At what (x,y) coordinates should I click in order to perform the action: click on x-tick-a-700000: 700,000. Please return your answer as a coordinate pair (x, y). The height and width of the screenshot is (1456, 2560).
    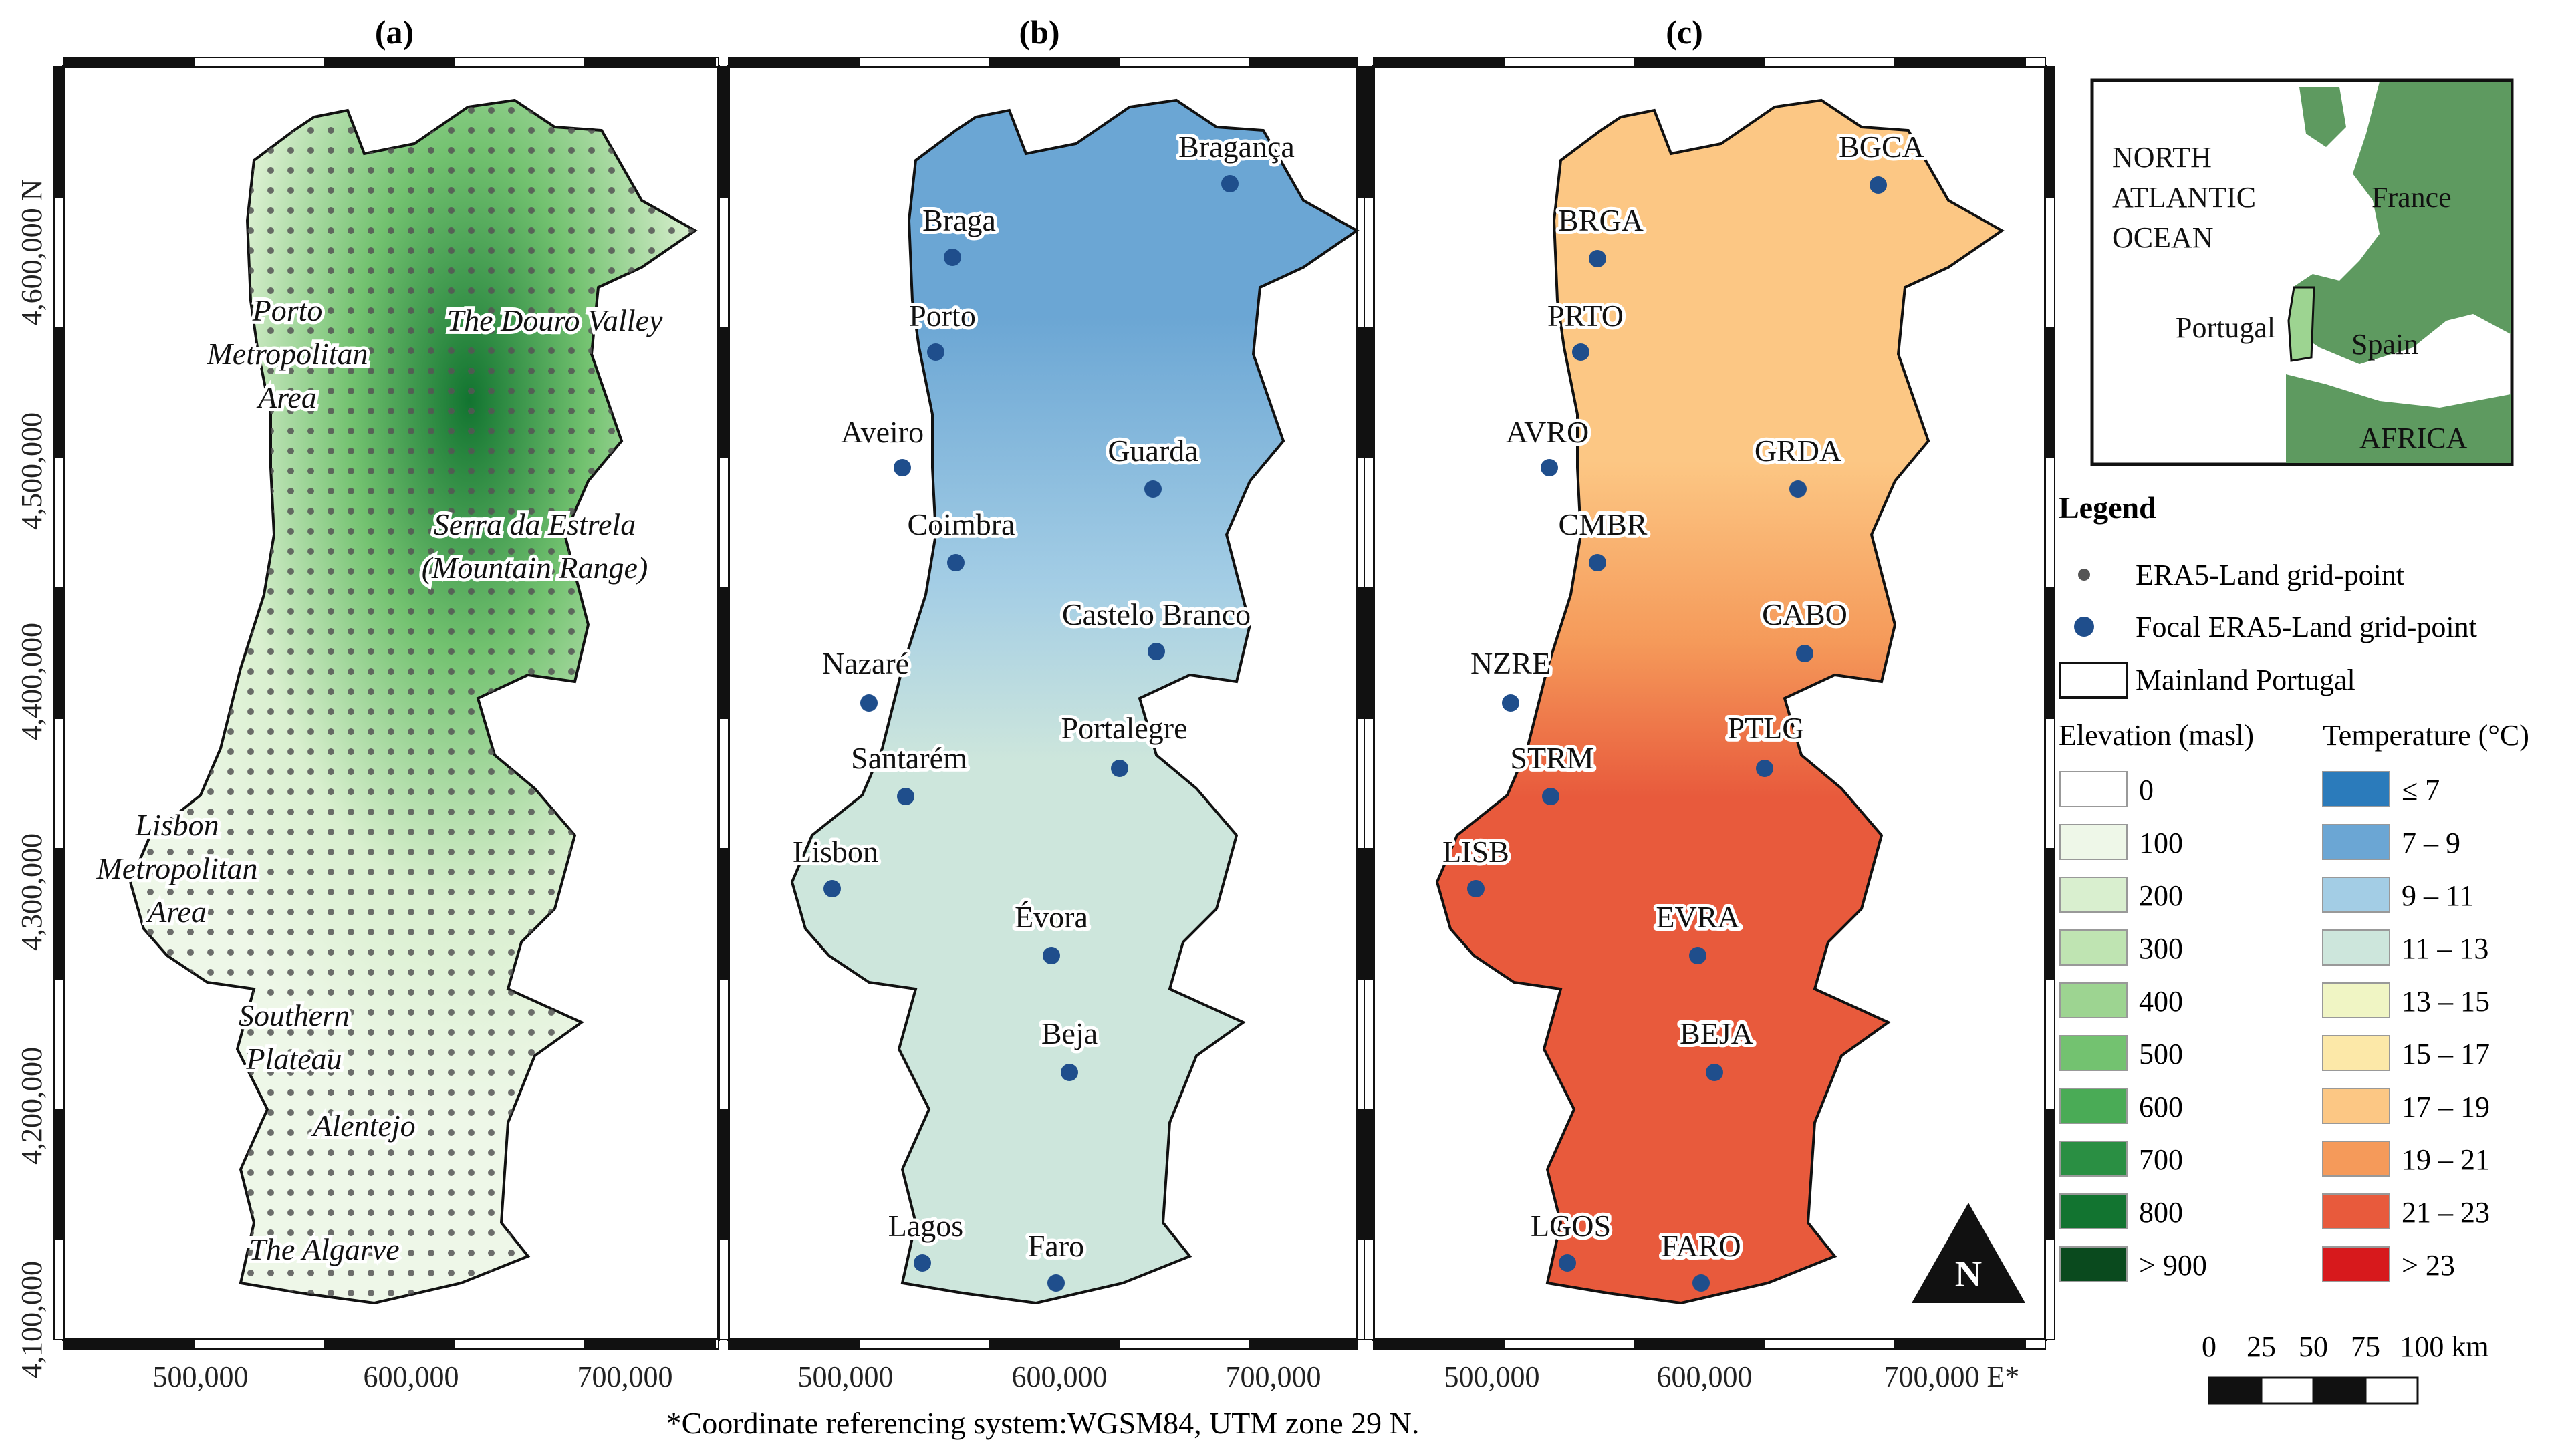
    Looking at the image, I should click on (625, 1377).